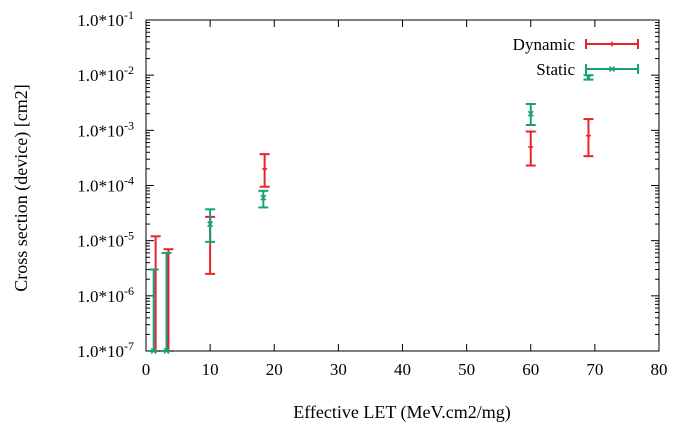 This screenshot has height=426, width=675. I want to click on y-tick-label: 1.0*10-5, so click(105, 240).